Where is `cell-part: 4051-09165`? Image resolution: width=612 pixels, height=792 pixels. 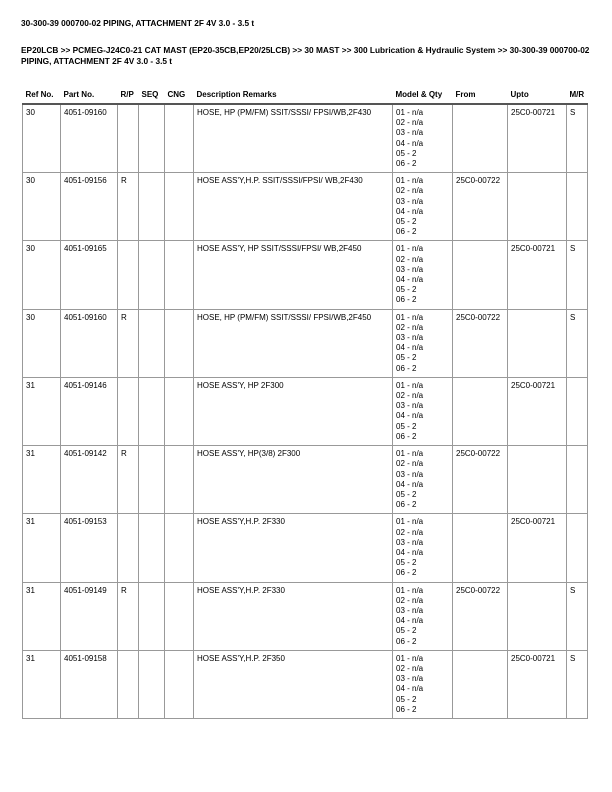
cell-part: 4051-09165 is located at coordinates (89, 275).